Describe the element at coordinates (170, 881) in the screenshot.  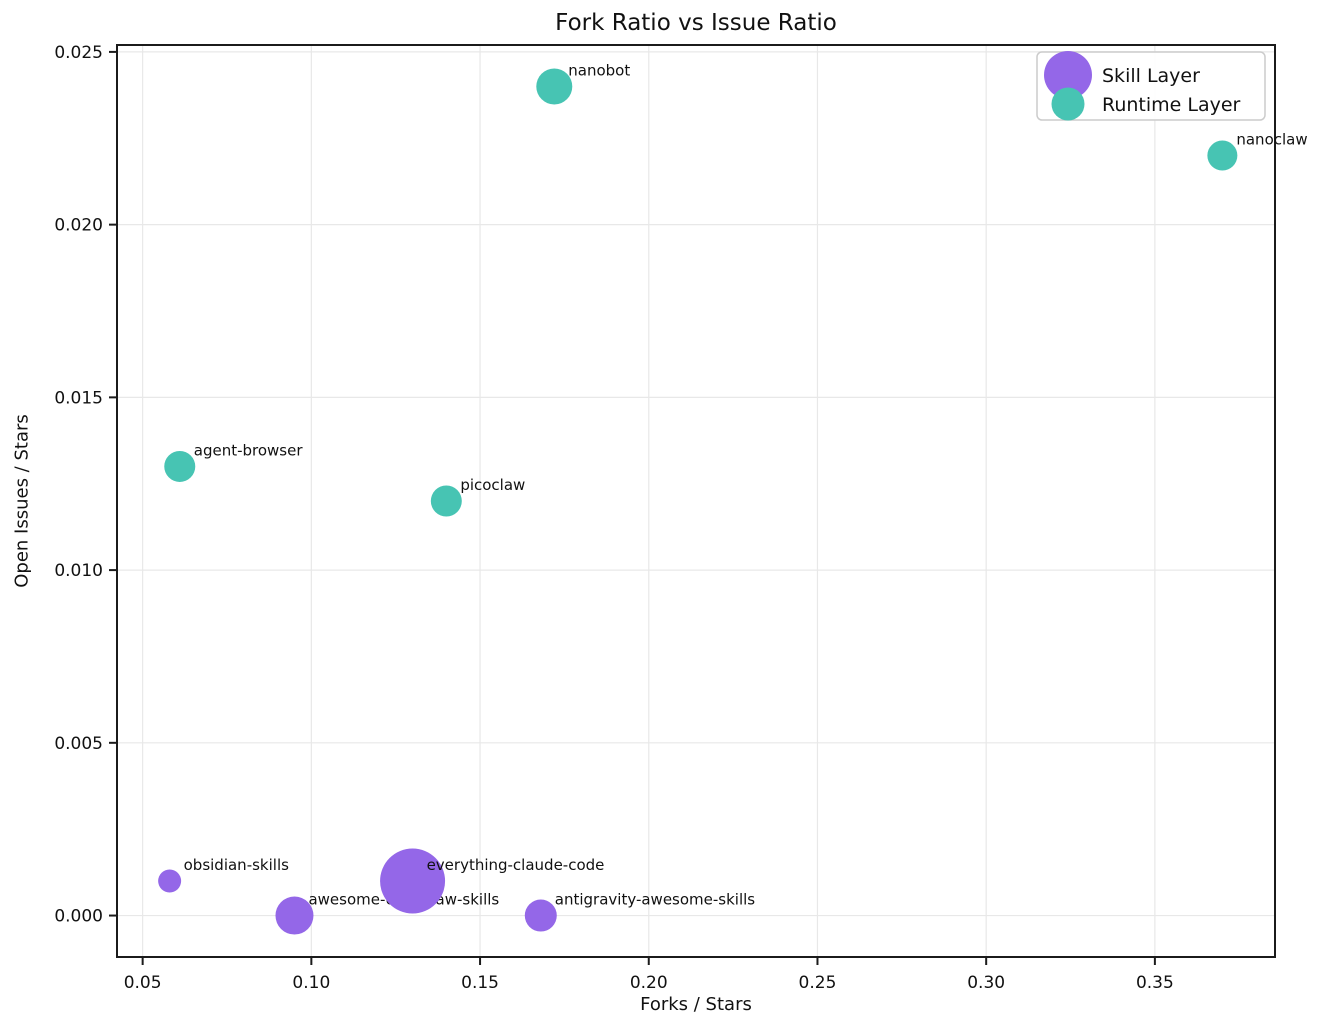
I see `point-obsidian-skills` at that location.